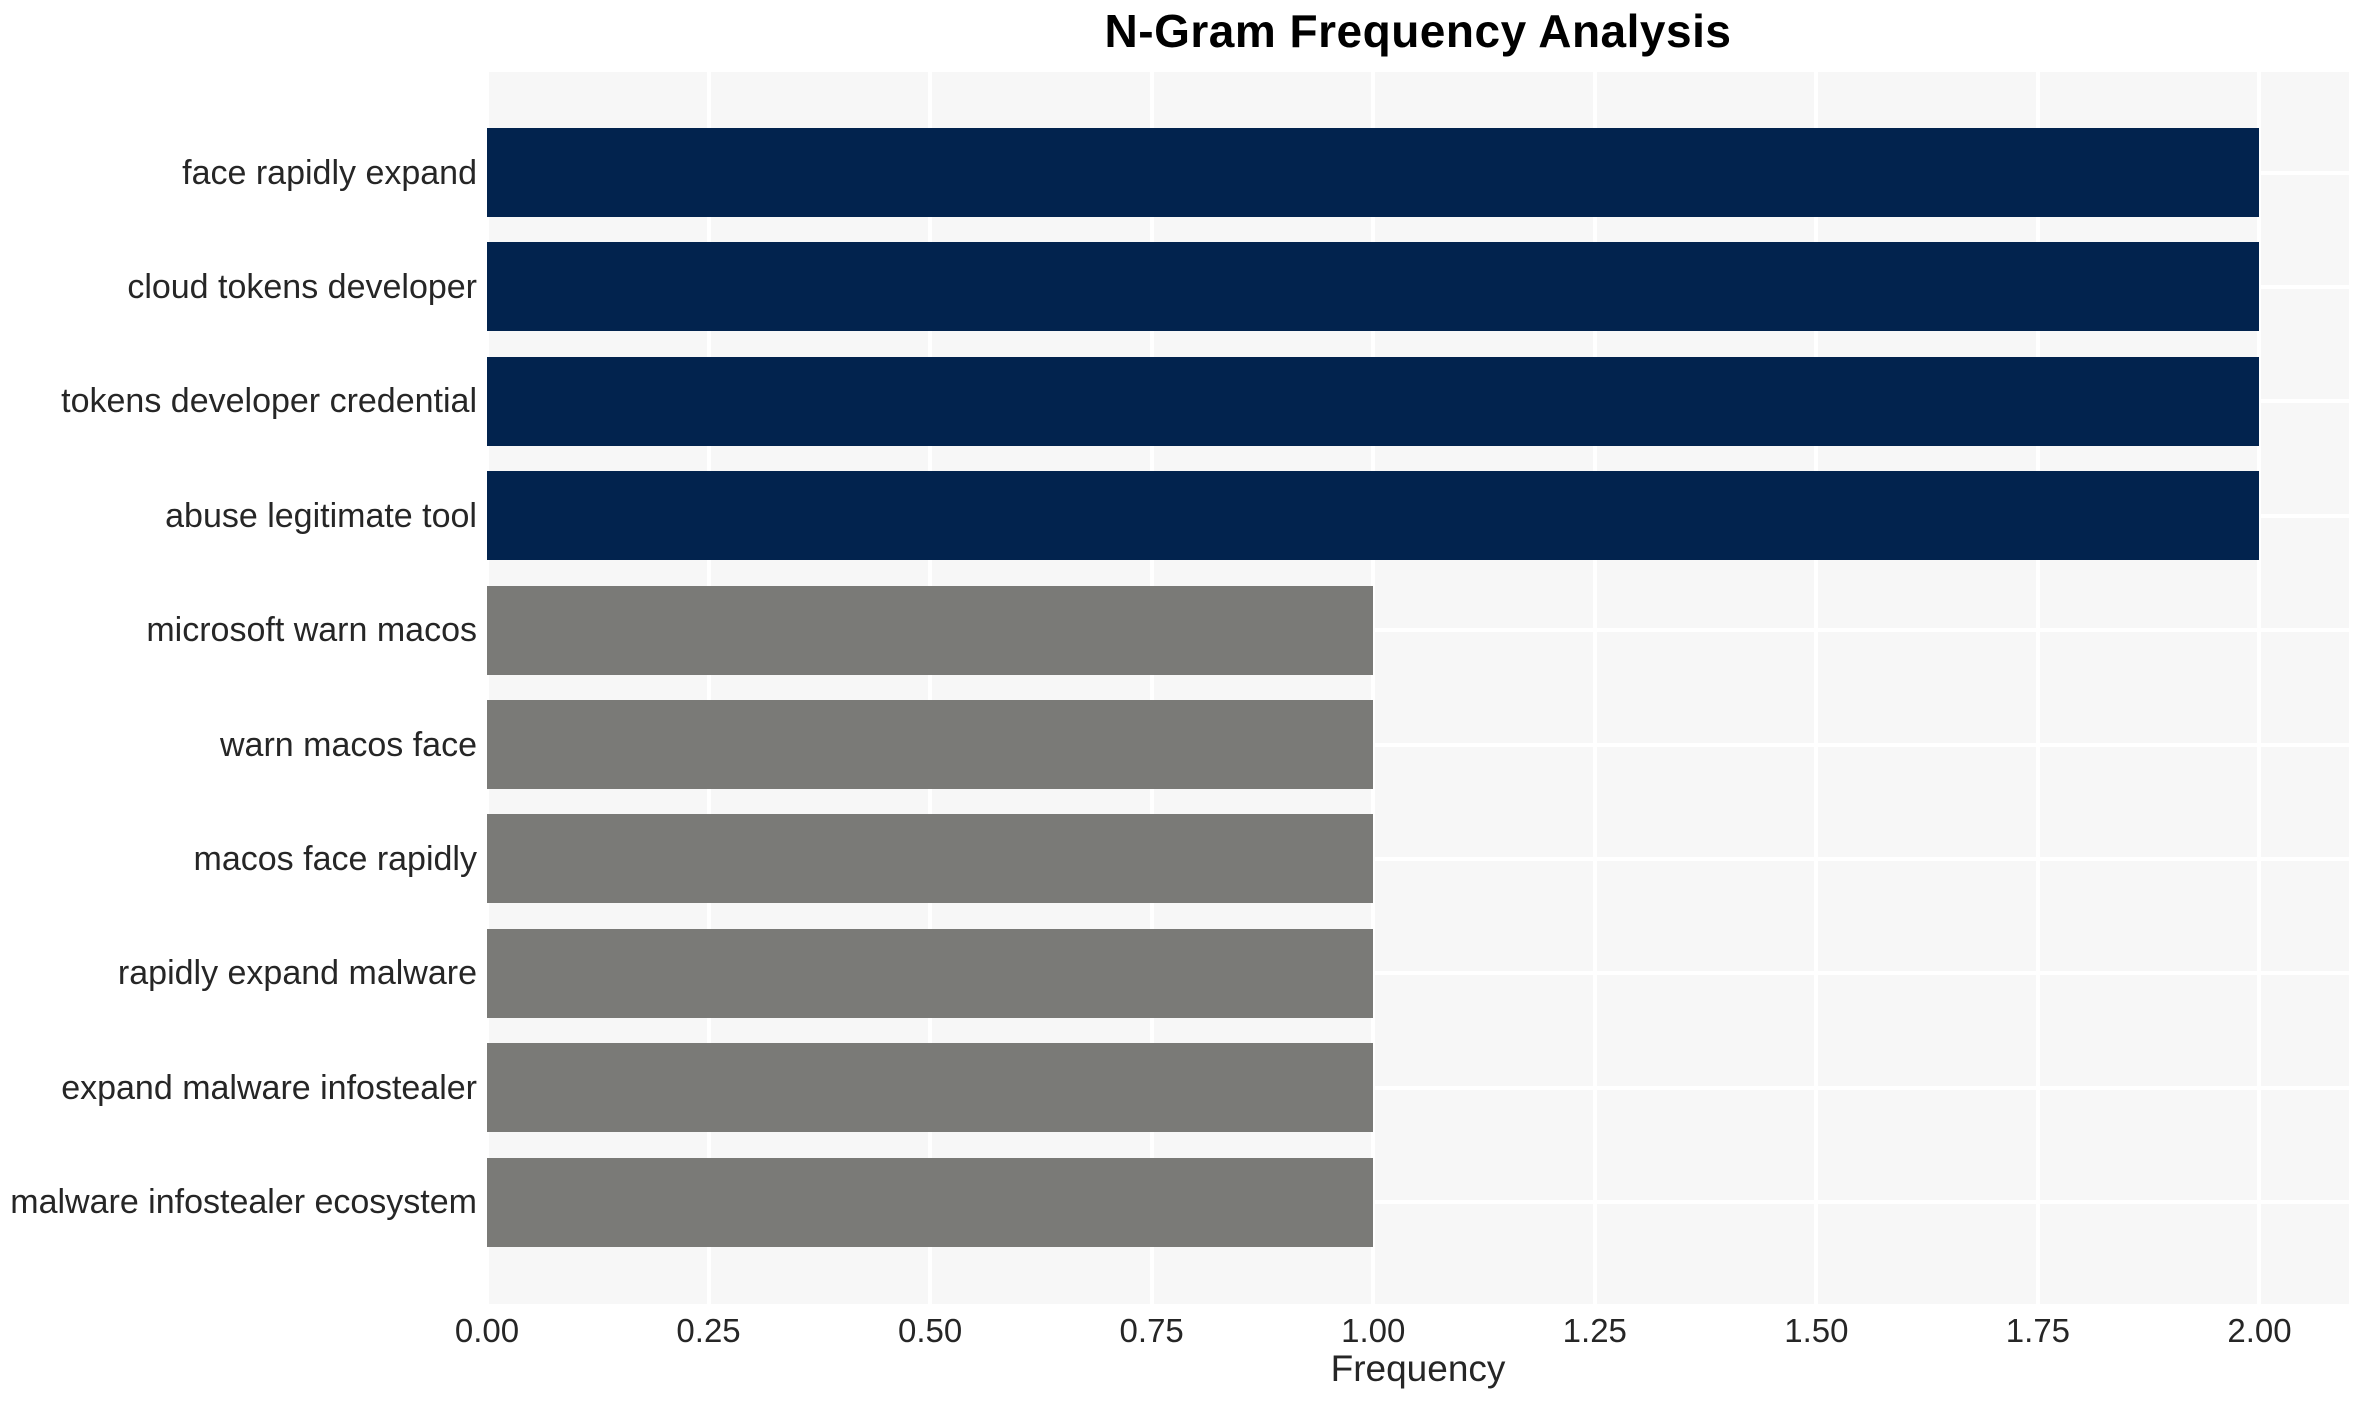 This screenshot has height=1402, width=2367. I want to click on x-tick-label: 1.75, so click(2038, 1330).